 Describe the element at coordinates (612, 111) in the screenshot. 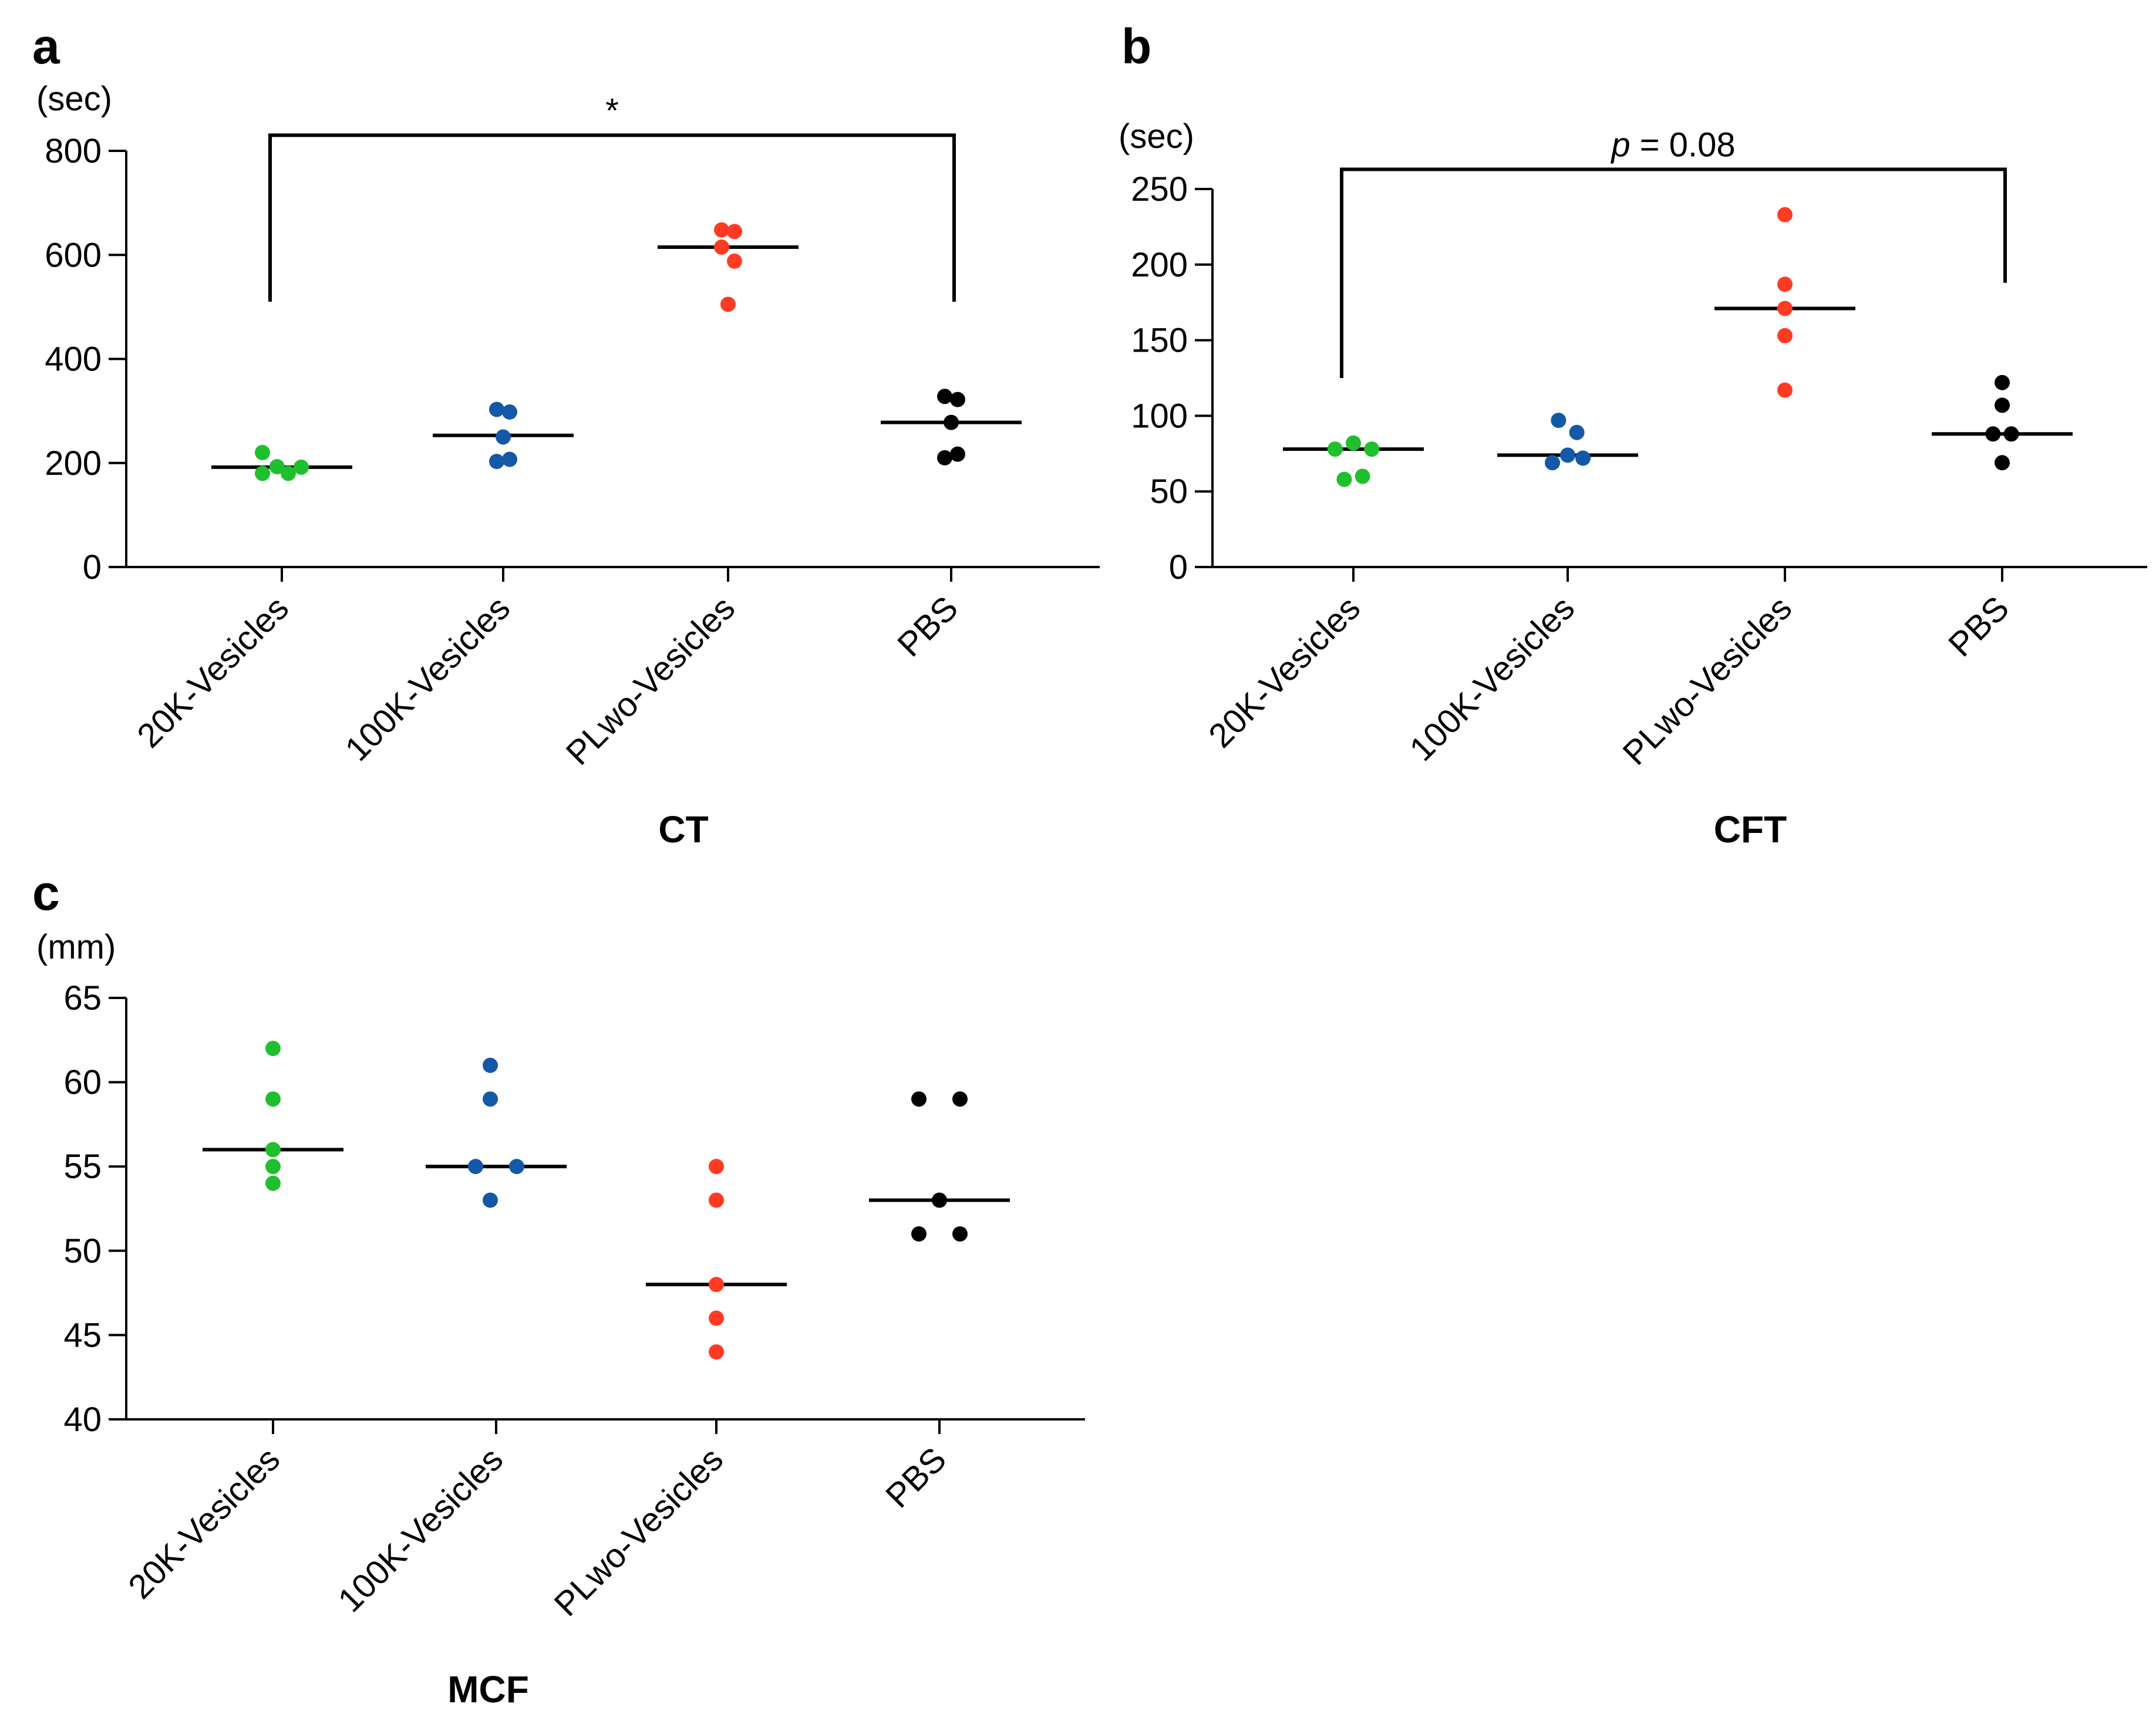

I see `significance-value: *` at that location.